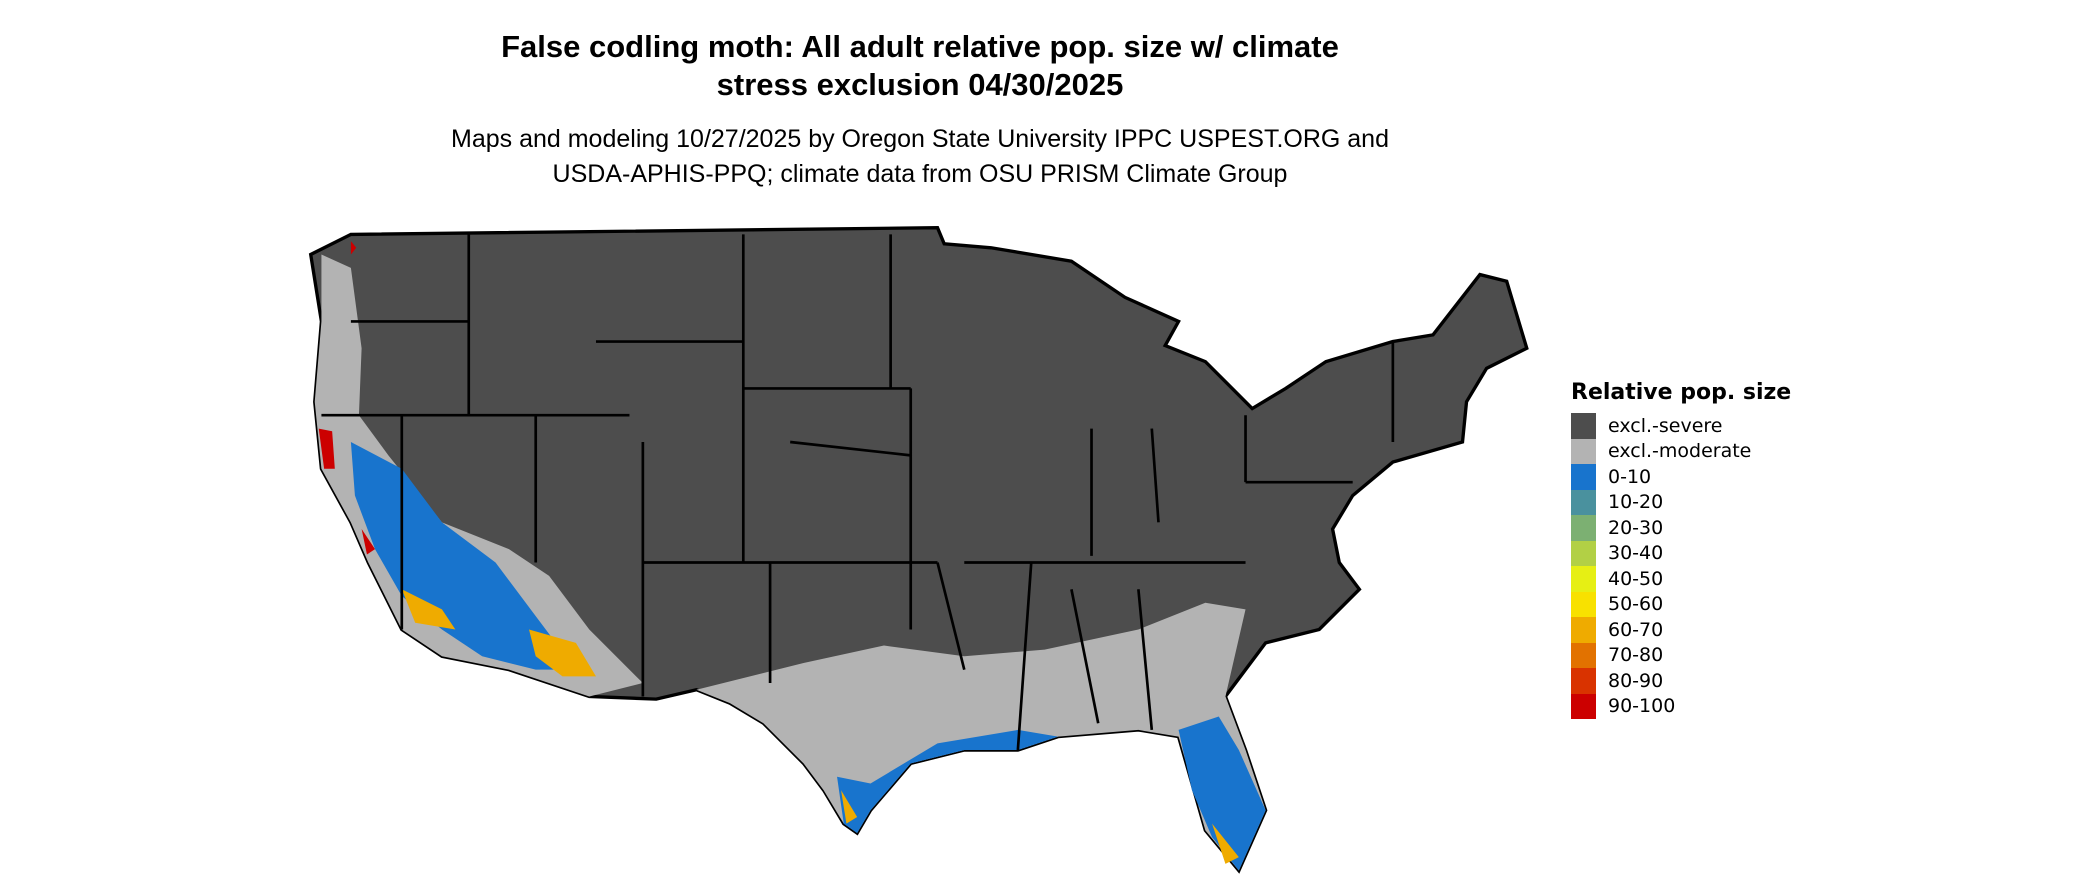 This screenshot has width=2100, height=892. What do you see at coordinates (1681, 528) in the screenshot?
I see `legend-item: 20-30` at bounding box center [1681, 528].